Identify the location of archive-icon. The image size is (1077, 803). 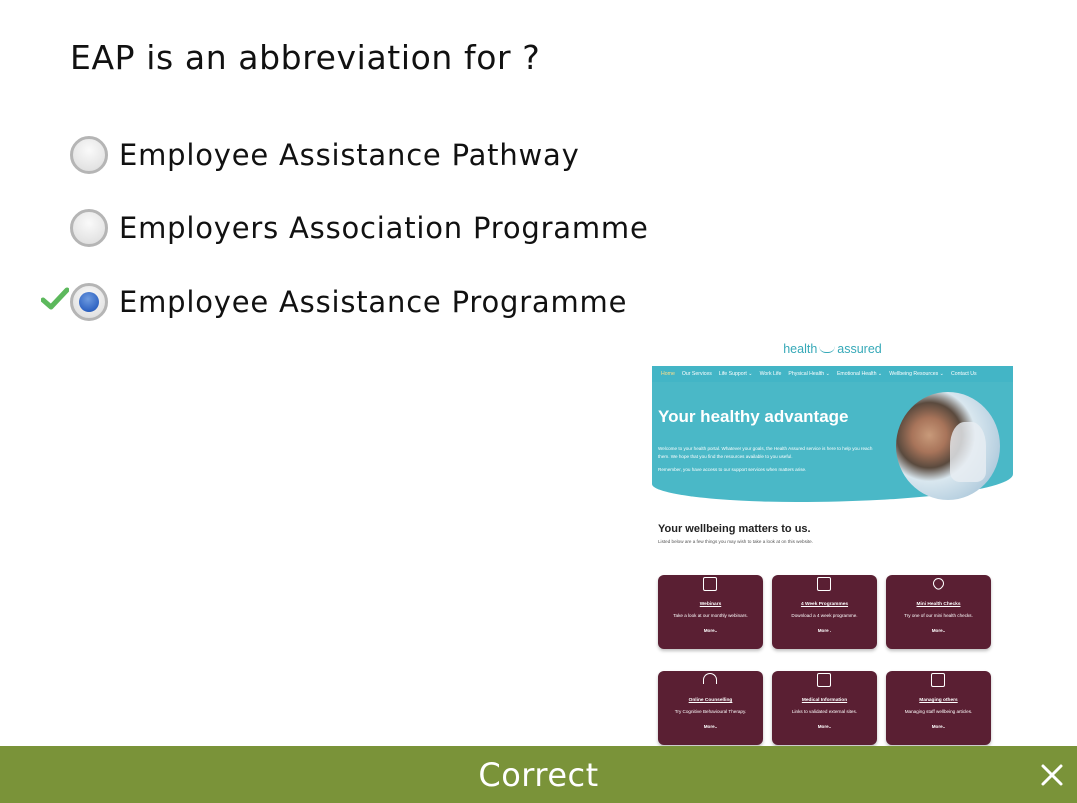
(938, 680).